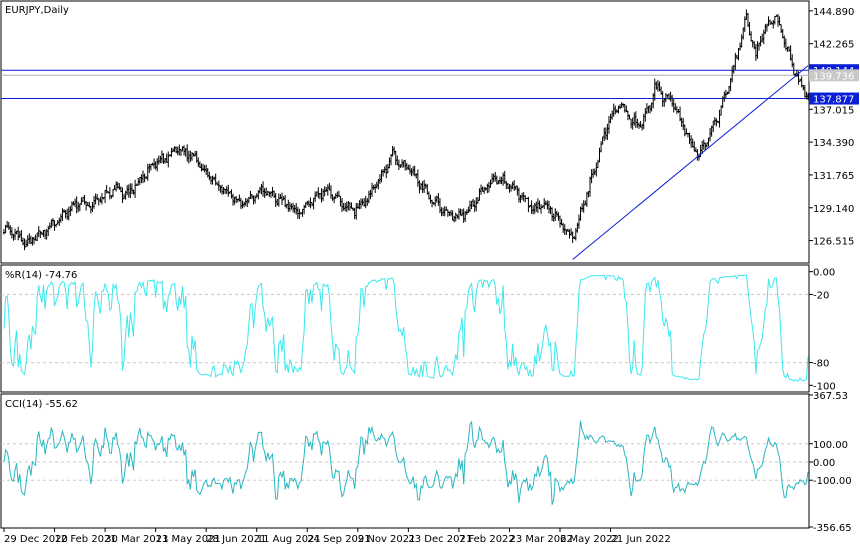 Image resolution: width=860 pixels, height=550 pixels. Describe the element at coordinates (821, 295) in the screenshot. I see `williams-r-tick-label: -20` at that location.